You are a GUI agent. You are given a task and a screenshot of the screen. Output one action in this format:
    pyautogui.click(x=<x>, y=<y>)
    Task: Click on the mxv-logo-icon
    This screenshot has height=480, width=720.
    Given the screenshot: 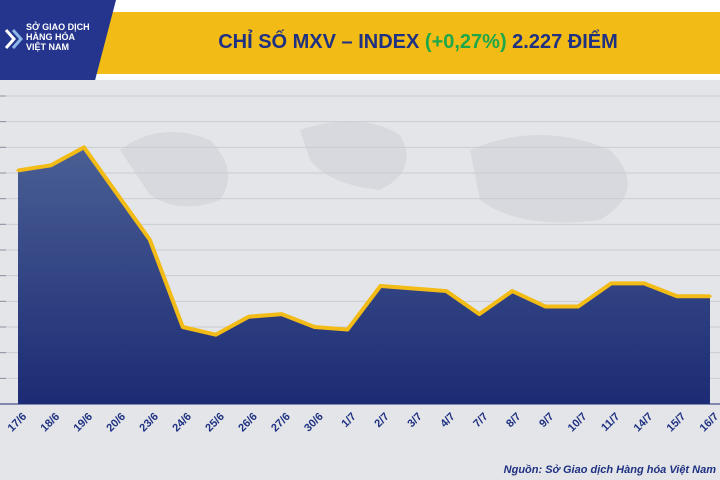 What is the action you would take?
    pyautogui.click(x=14, y=39)
    